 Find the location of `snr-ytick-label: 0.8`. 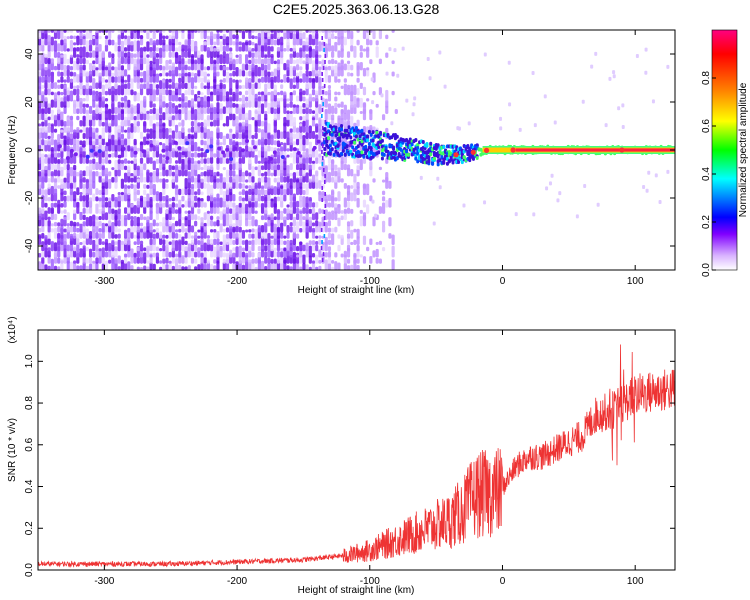

snr-ytick-label: 0.8 is located at coordinates (29, 403).